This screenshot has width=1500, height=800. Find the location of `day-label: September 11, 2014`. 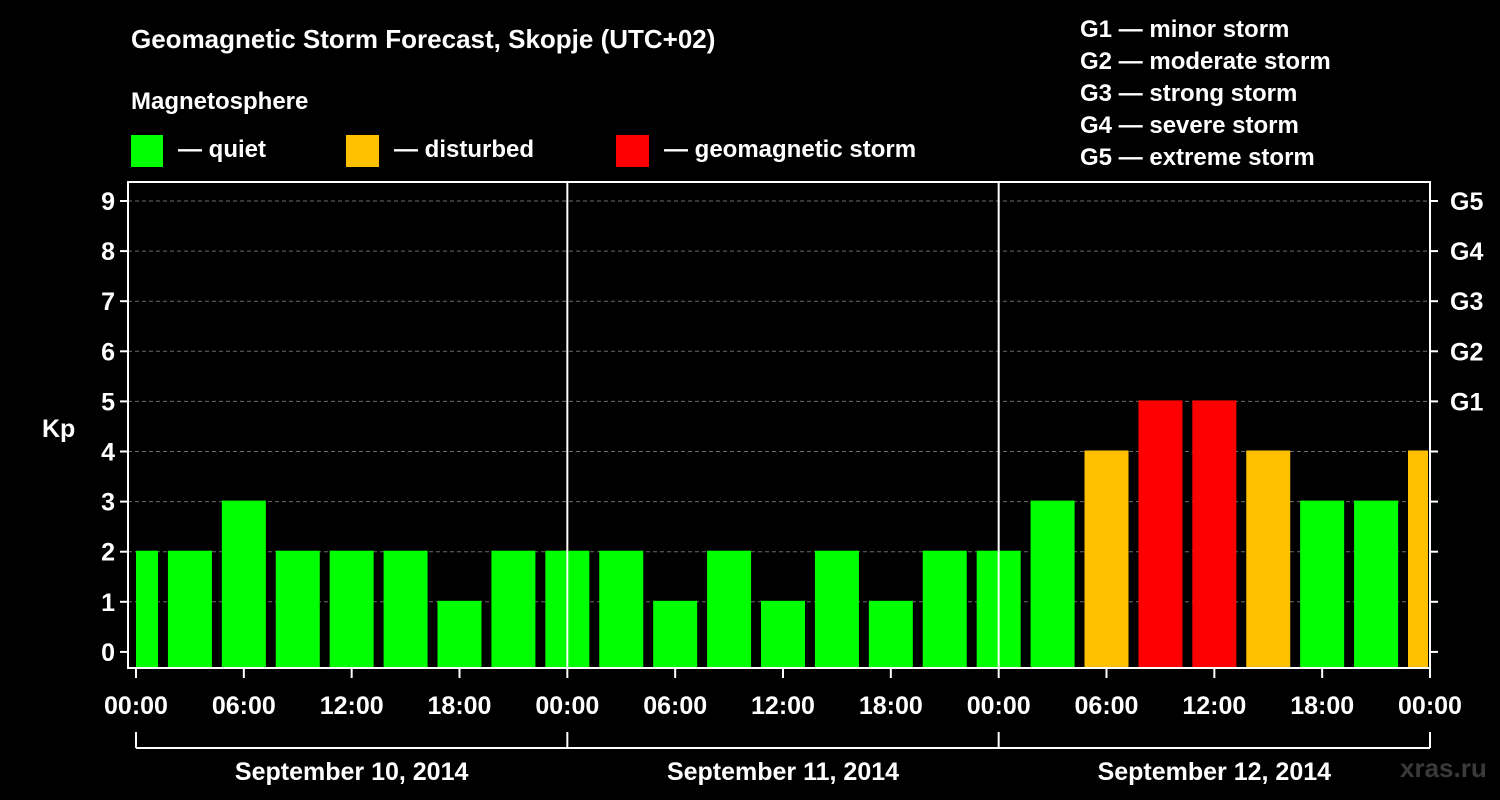

day-label: September 11, 2014 is located at coordinates (783, 772).